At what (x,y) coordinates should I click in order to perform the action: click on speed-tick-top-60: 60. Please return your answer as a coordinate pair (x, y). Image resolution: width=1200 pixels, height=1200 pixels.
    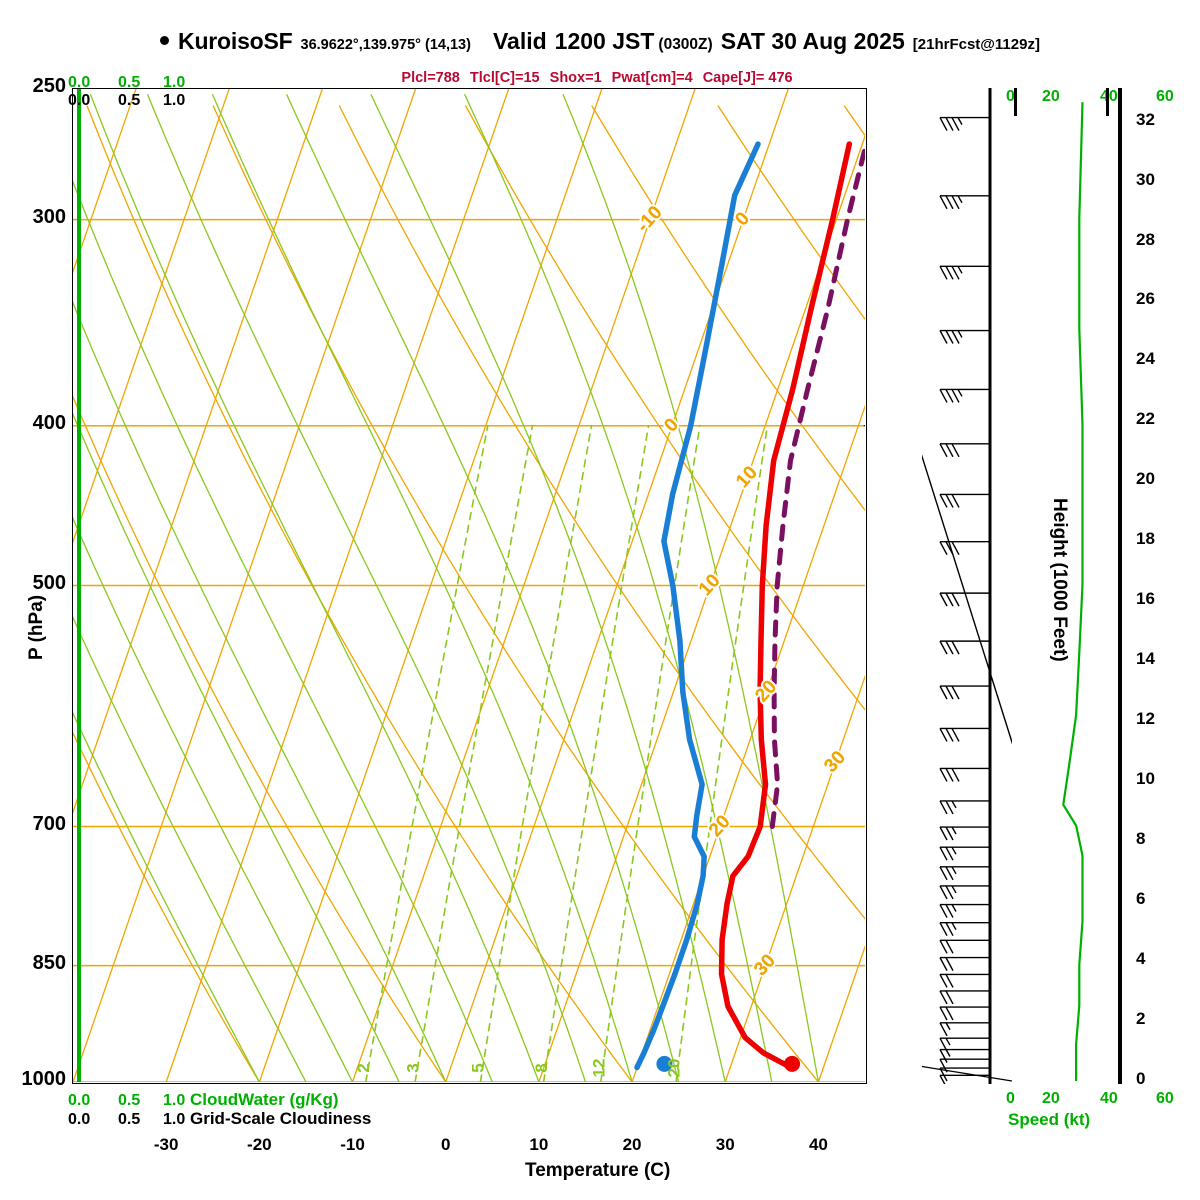
    Looking at the image, I should click on (1165, 96).